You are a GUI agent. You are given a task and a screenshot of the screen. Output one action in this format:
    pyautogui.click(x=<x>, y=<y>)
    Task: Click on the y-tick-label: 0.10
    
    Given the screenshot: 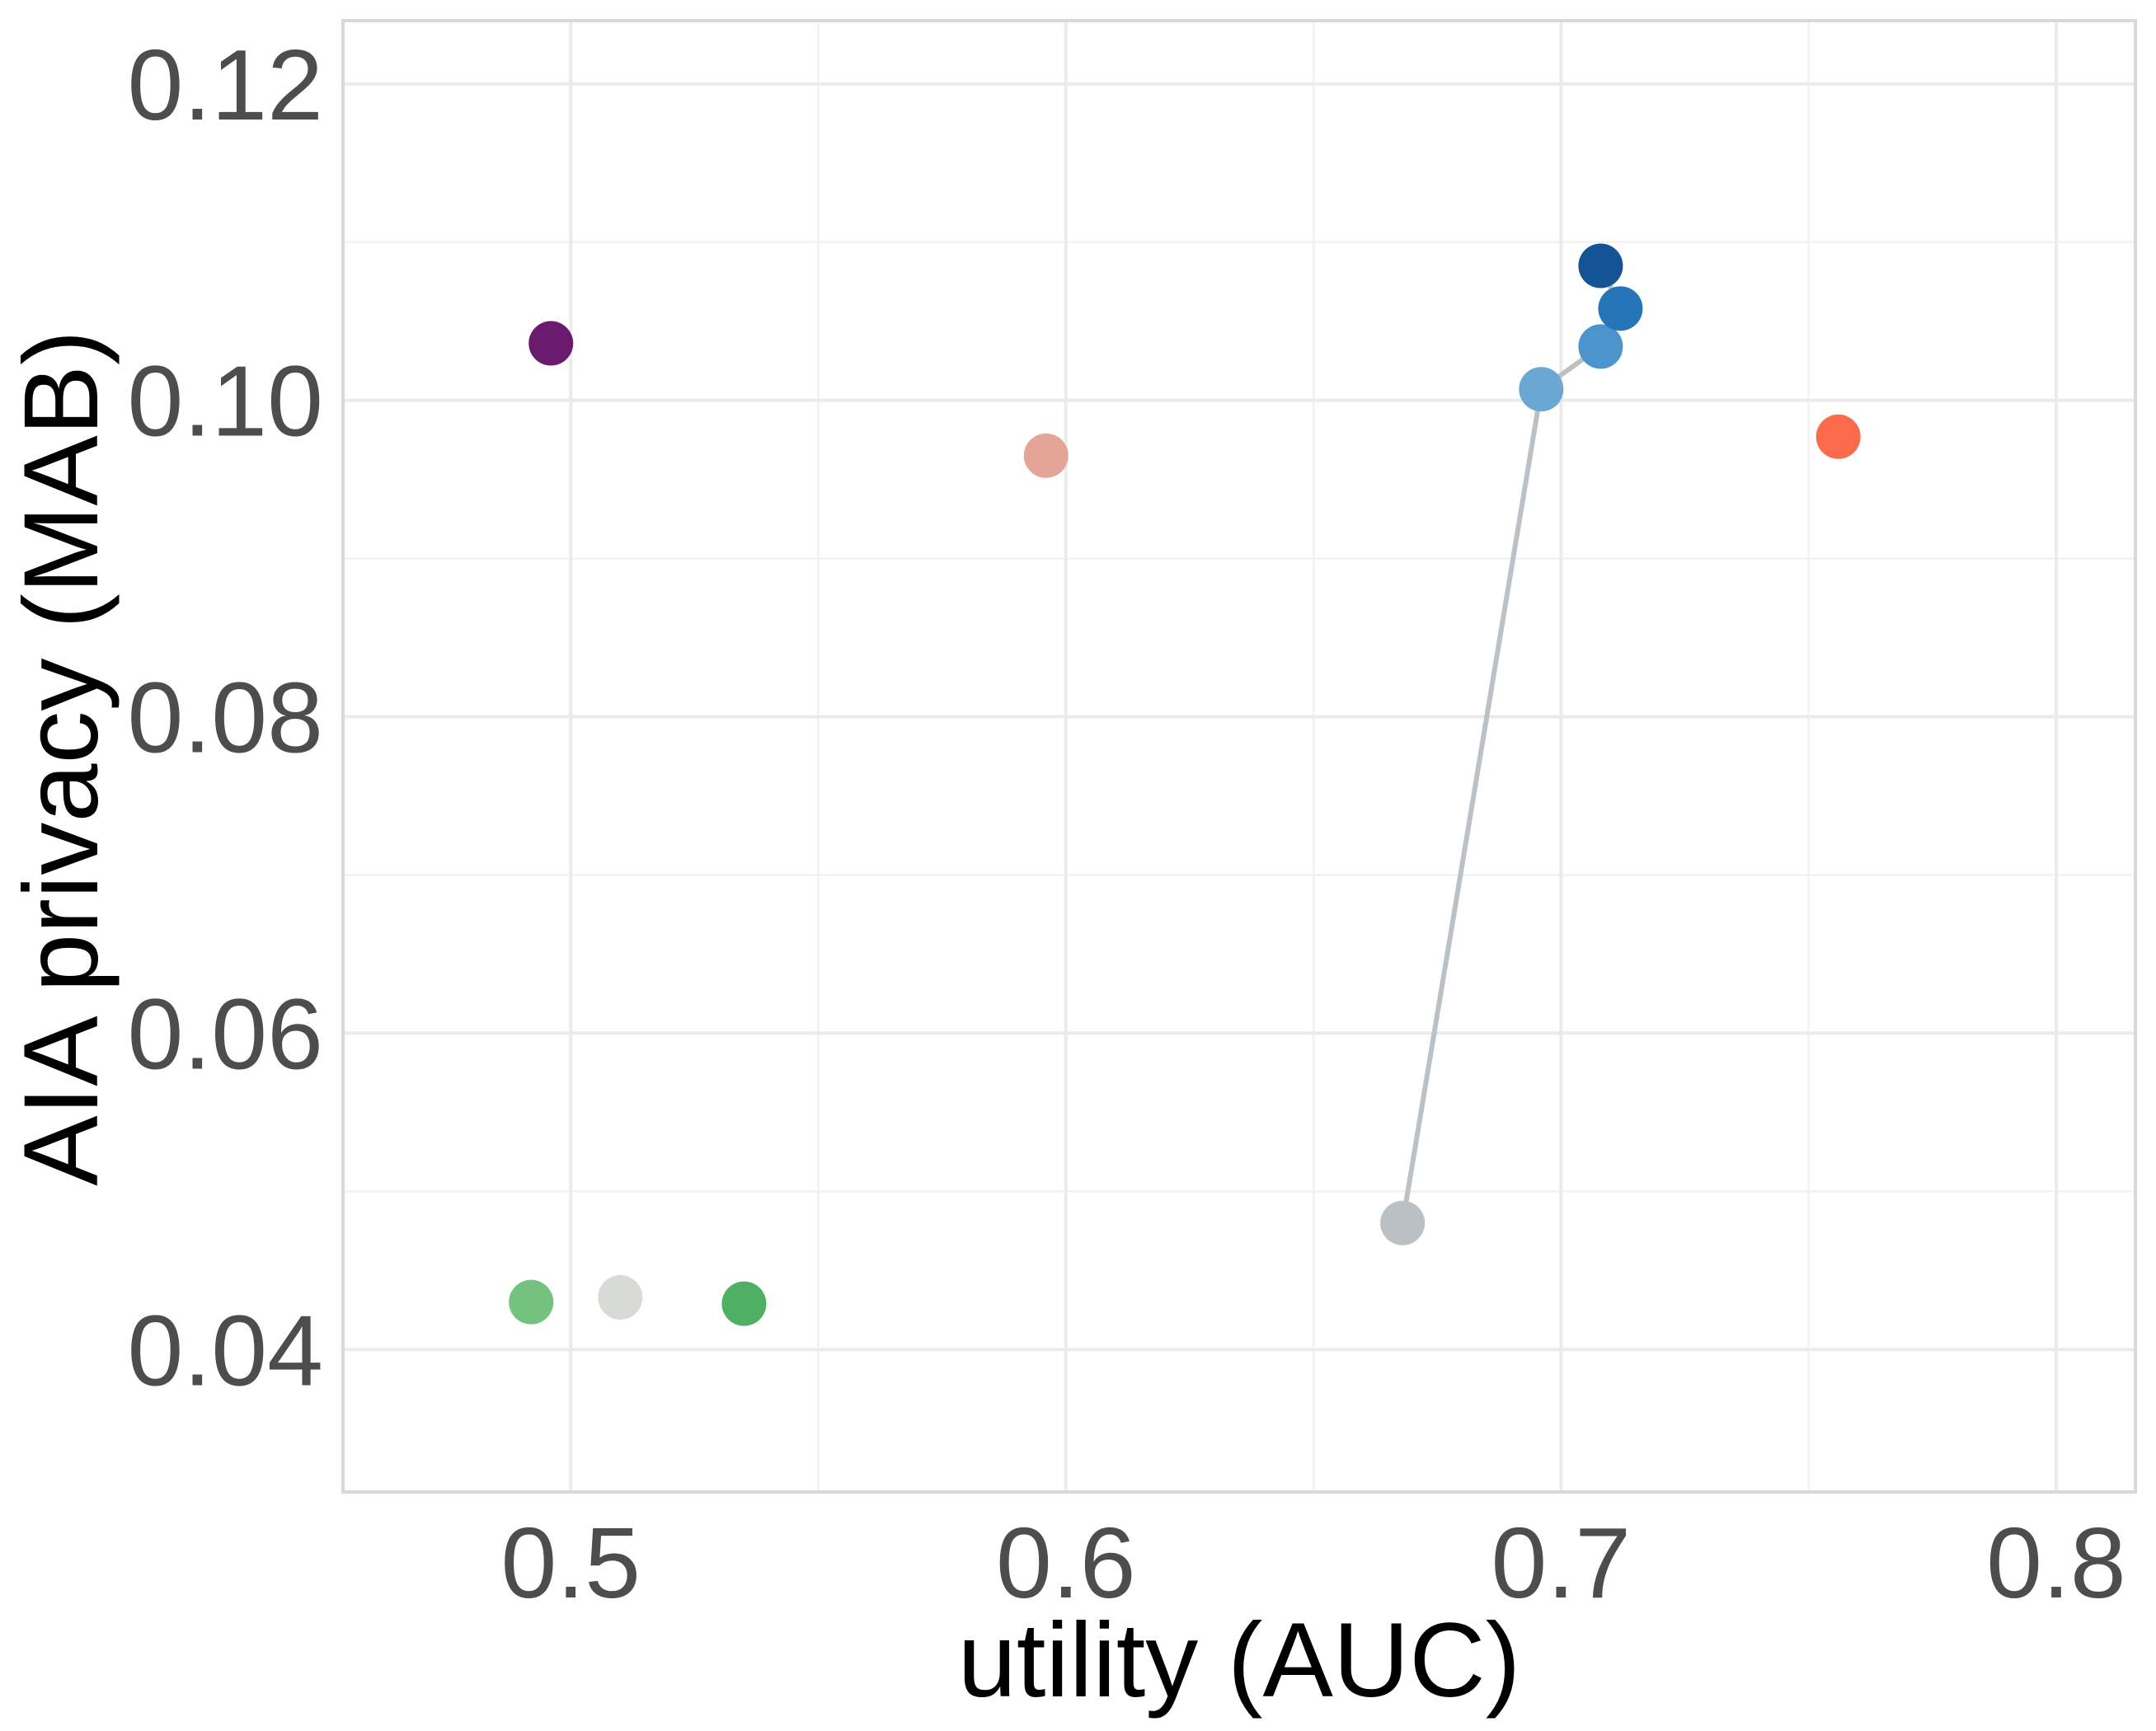 What is the action you would take?
    pyautogui.click(x=226, y=401)
    